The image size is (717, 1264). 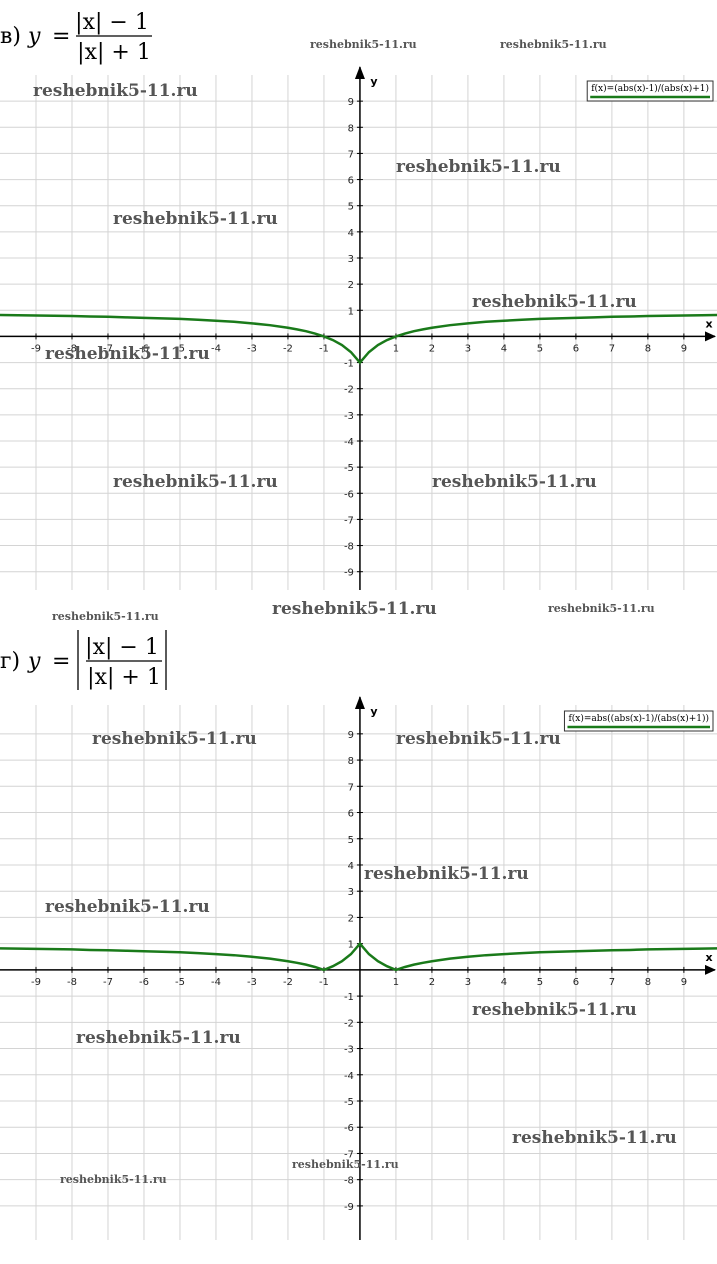 What do you see at coordinates (540, 348) in the screenshot?
I see `x-tick-label: 5` at bounding box center [540, 348].